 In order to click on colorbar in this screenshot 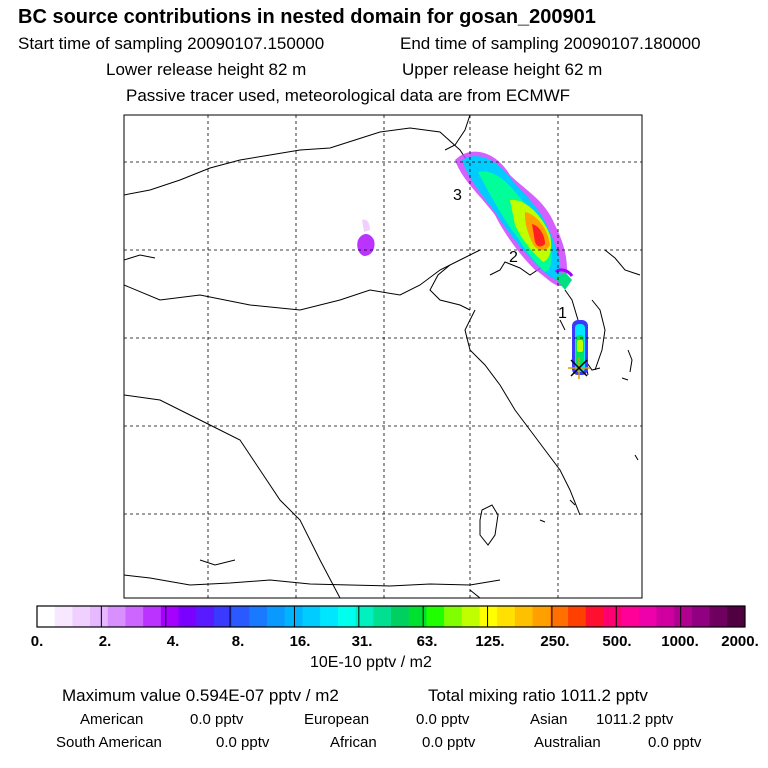, I will do `click(391, 616)`.